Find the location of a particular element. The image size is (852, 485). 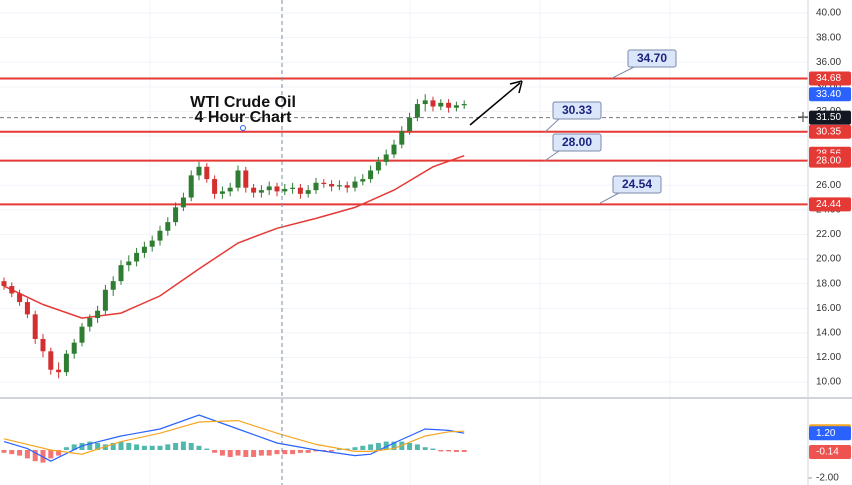

callout-label: 28.00 is located at coordinates (577, 142).